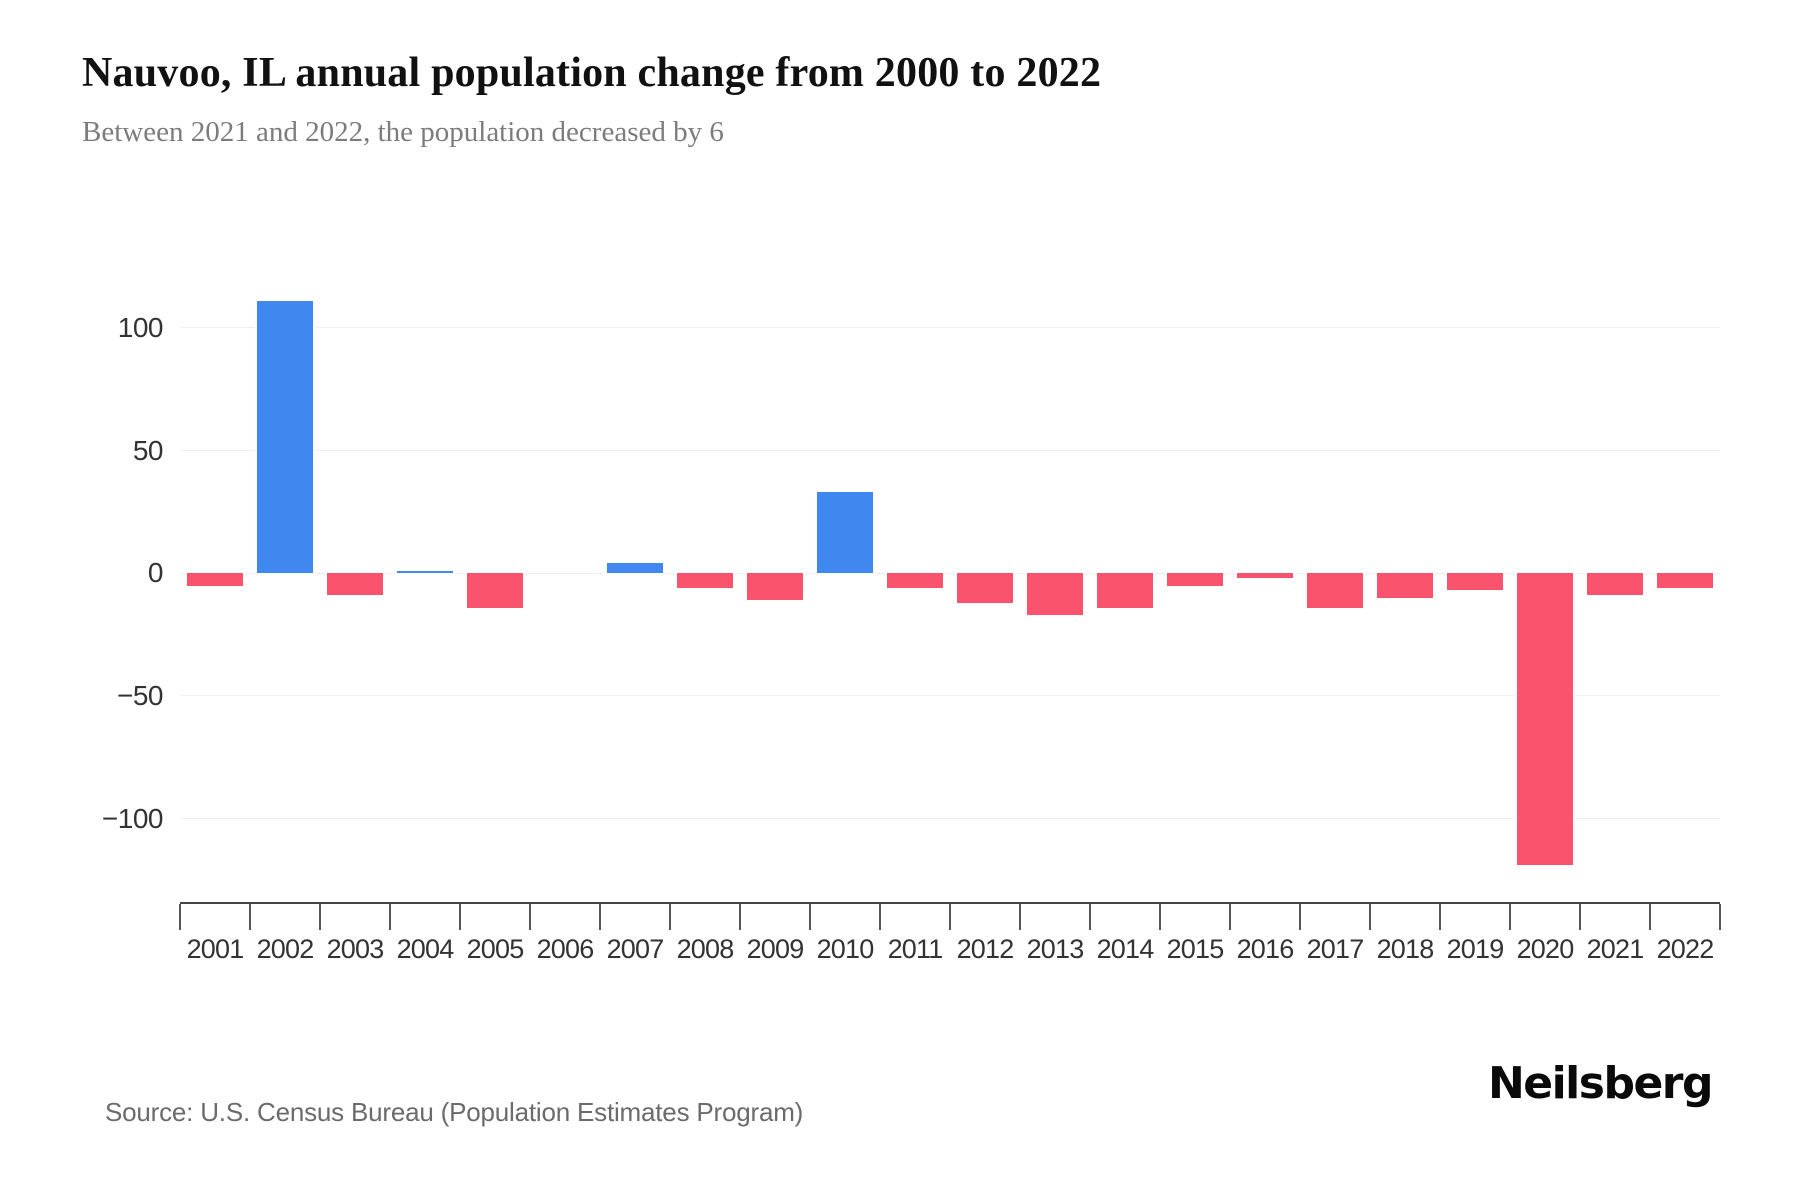 Image resolution: width=1800 pixels, height=1200 pixels. What do you see at coordinates (1195, 579) in the screenshot?
I see `bar-2015` at bounding box center [1195, 579].